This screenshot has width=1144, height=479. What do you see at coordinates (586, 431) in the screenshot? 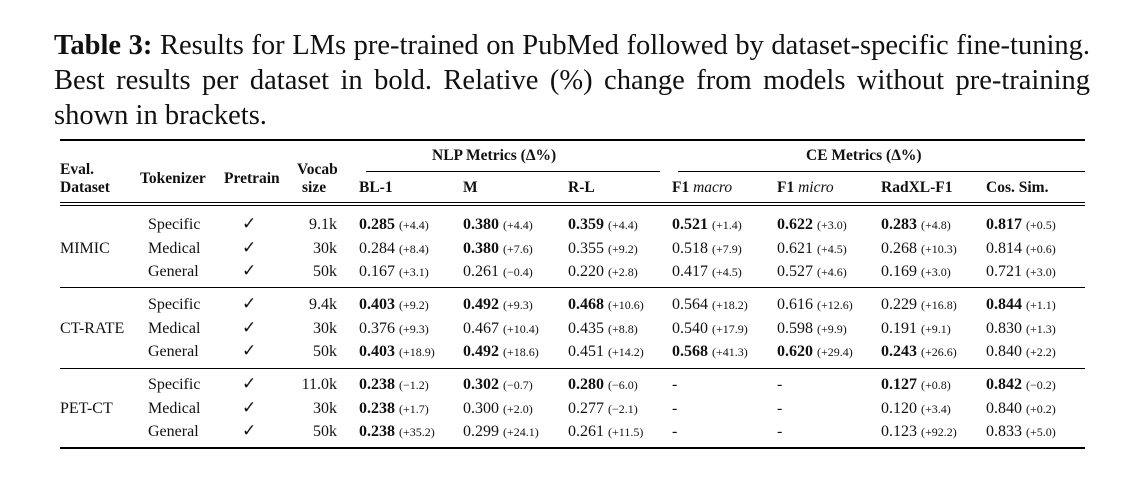
I see `metric-value: 0.261` at bounding box center [586, 431].